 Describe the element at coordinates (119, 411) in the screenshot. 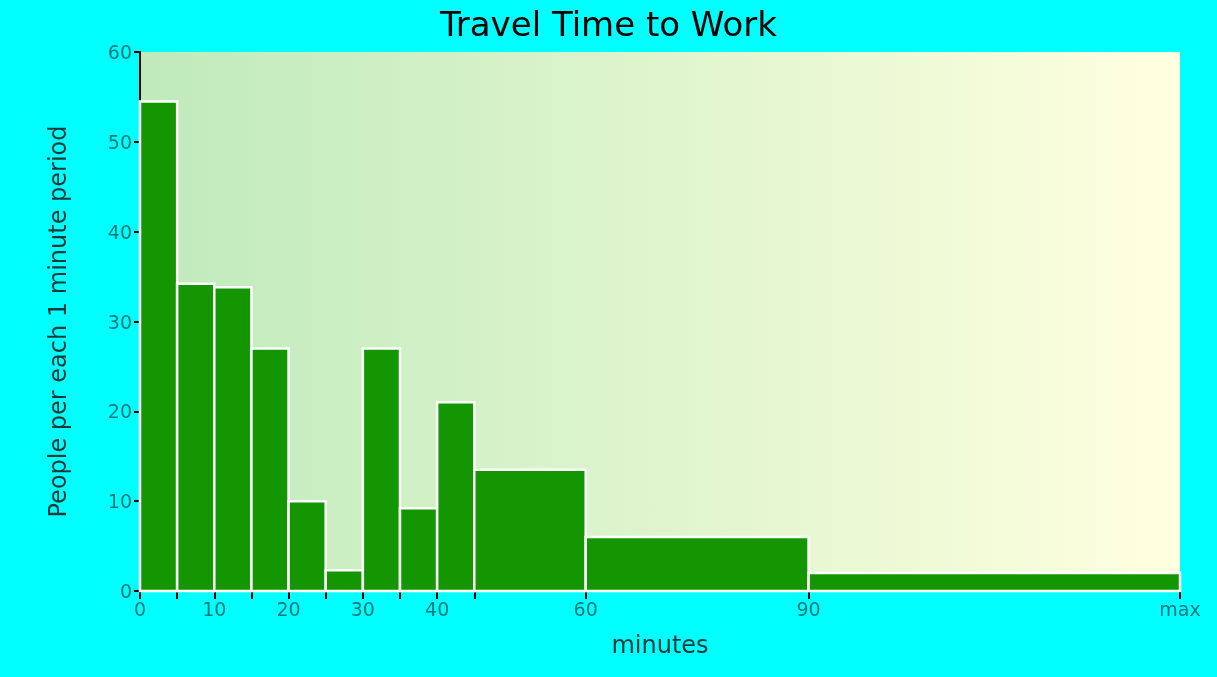

I see `y-tick-label: 20` at that location.